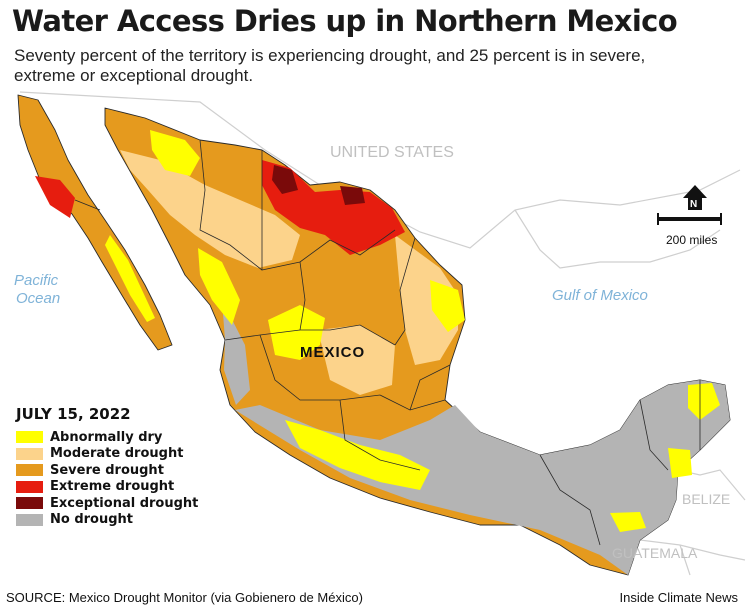 Image resolution: width=750 pixels, height=610 pixels. I want to click on label-united-states: UNITED STATES, so click(392, 152).